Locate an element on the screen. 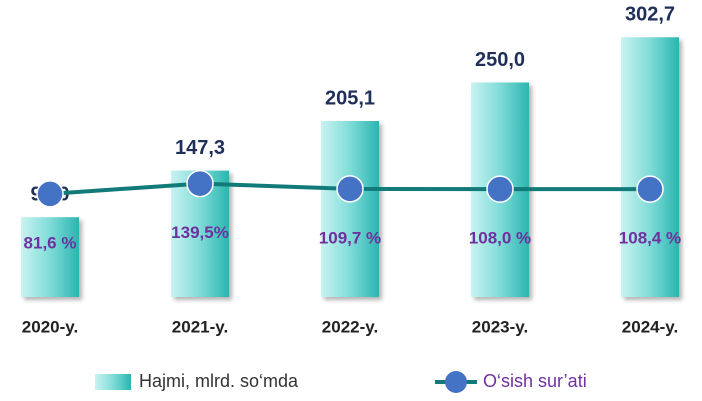  x-tick-label: 2023-y. is located at coordinates (500, 326).